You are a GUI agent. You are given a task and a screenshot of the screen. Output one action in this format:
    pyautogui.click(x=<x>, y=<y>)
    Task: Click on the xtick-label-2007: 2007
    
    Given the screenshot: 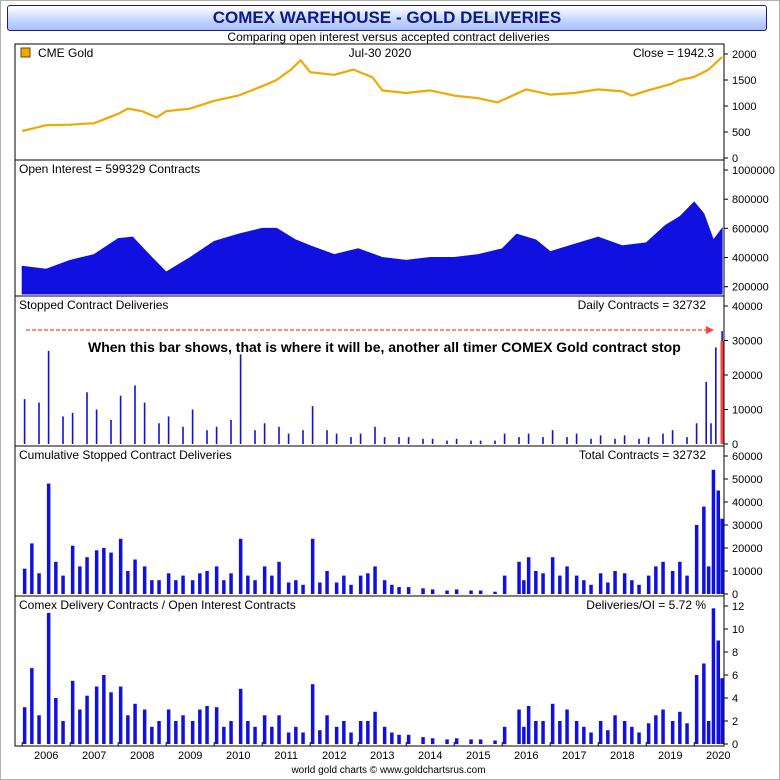 What is the action you would take?
    pyautogui.click(x=94, y=756)
    